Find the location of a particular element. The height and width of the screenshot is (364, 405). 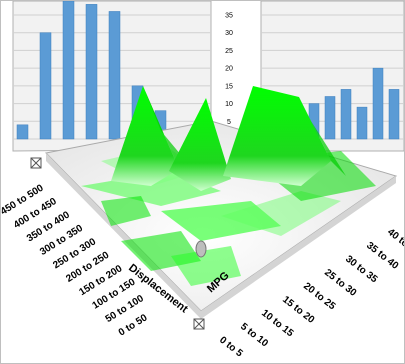

vertical-tick-2: 10 is located at coordinates (229, 104).